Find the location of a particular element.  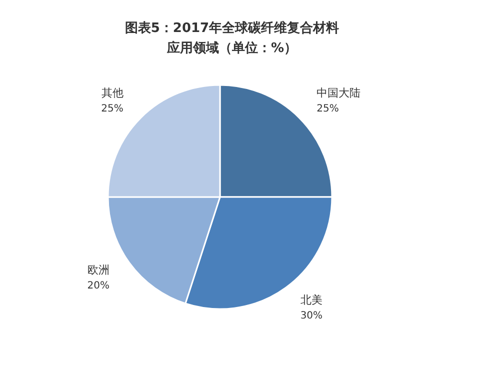

slice-label: 欧洲 is located at coordinates (98, 269).